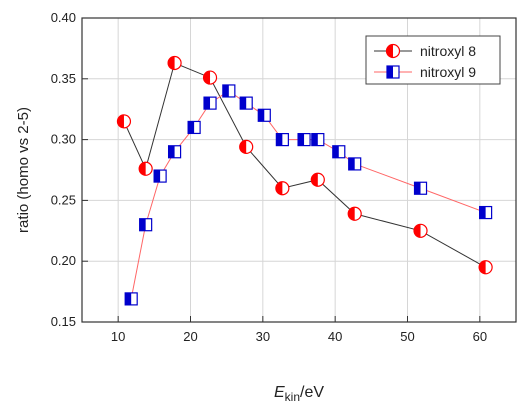 Image resolution: width=530 pixels, height=409 pixels. I want to click on y-tick-label: 0.15, so click(63, 321).